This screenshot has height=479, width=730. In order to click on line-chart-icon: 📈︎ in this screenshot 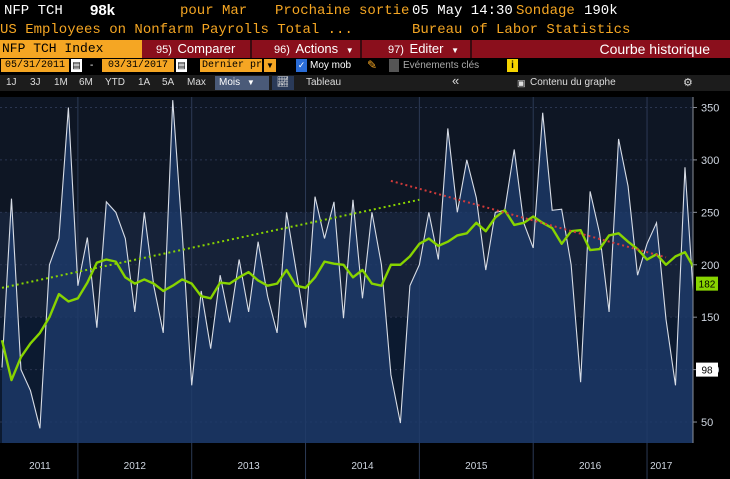, I will do `click(283, 83)`.